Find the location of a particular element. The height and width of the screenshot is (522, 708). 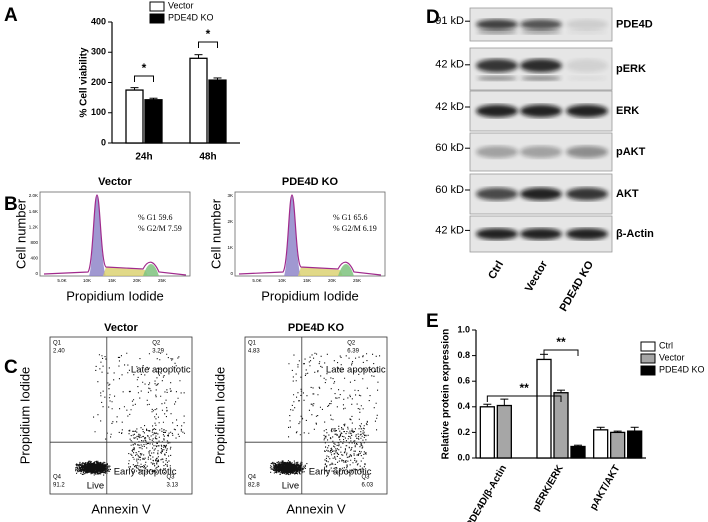

dot-plot-frame is located at coordinates (121, 415).